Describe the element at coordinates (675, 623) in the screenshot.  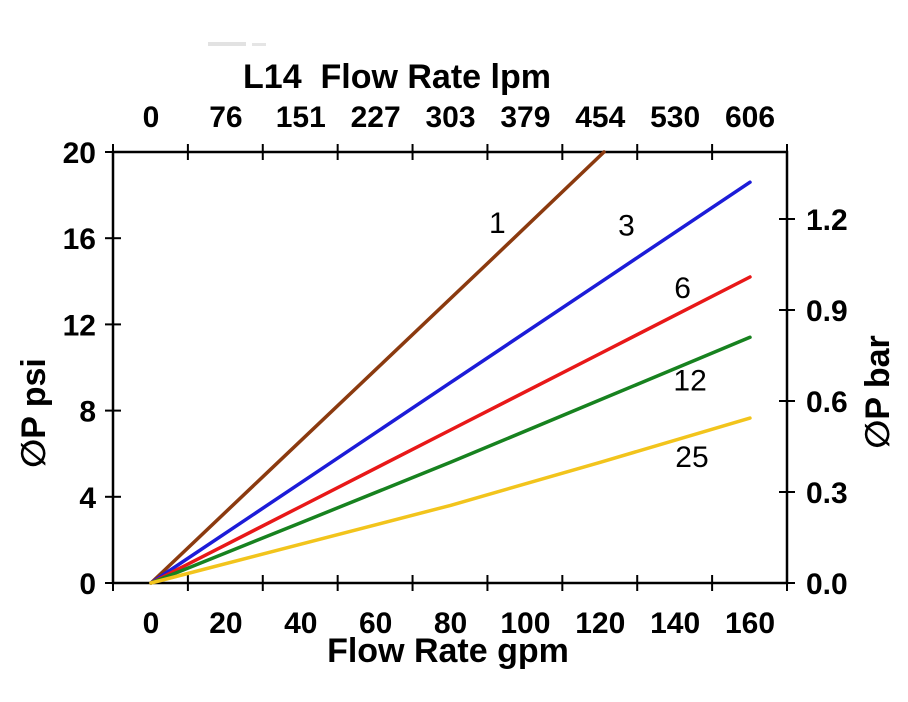
I see `bottom-tick-label: 140` at that location.